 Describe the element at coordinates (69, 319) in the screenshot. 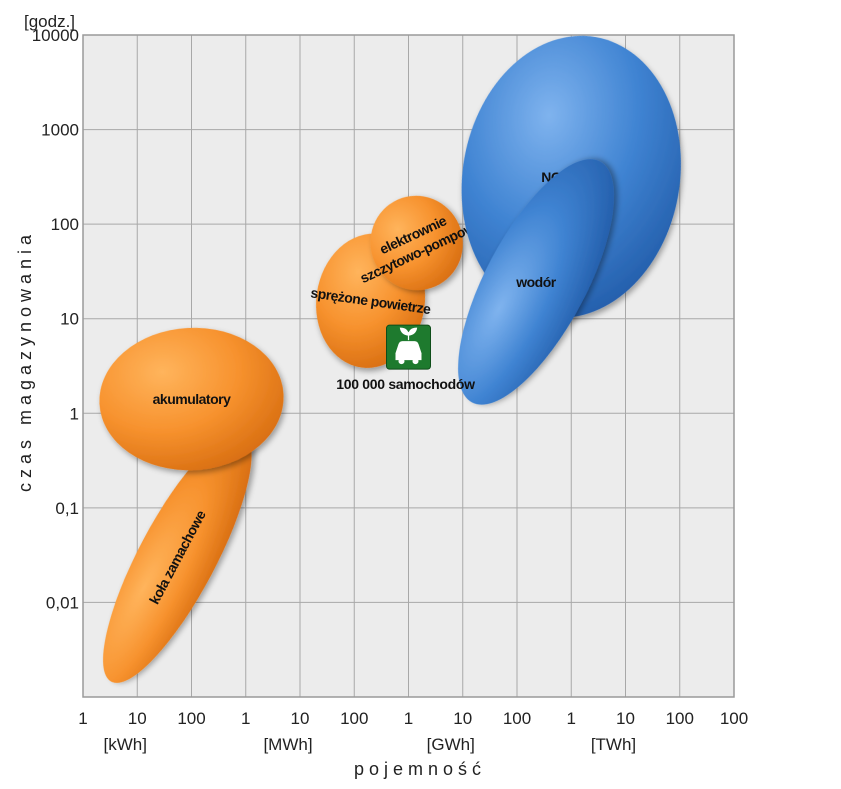

I see `y-tick-label: 10` at that location.